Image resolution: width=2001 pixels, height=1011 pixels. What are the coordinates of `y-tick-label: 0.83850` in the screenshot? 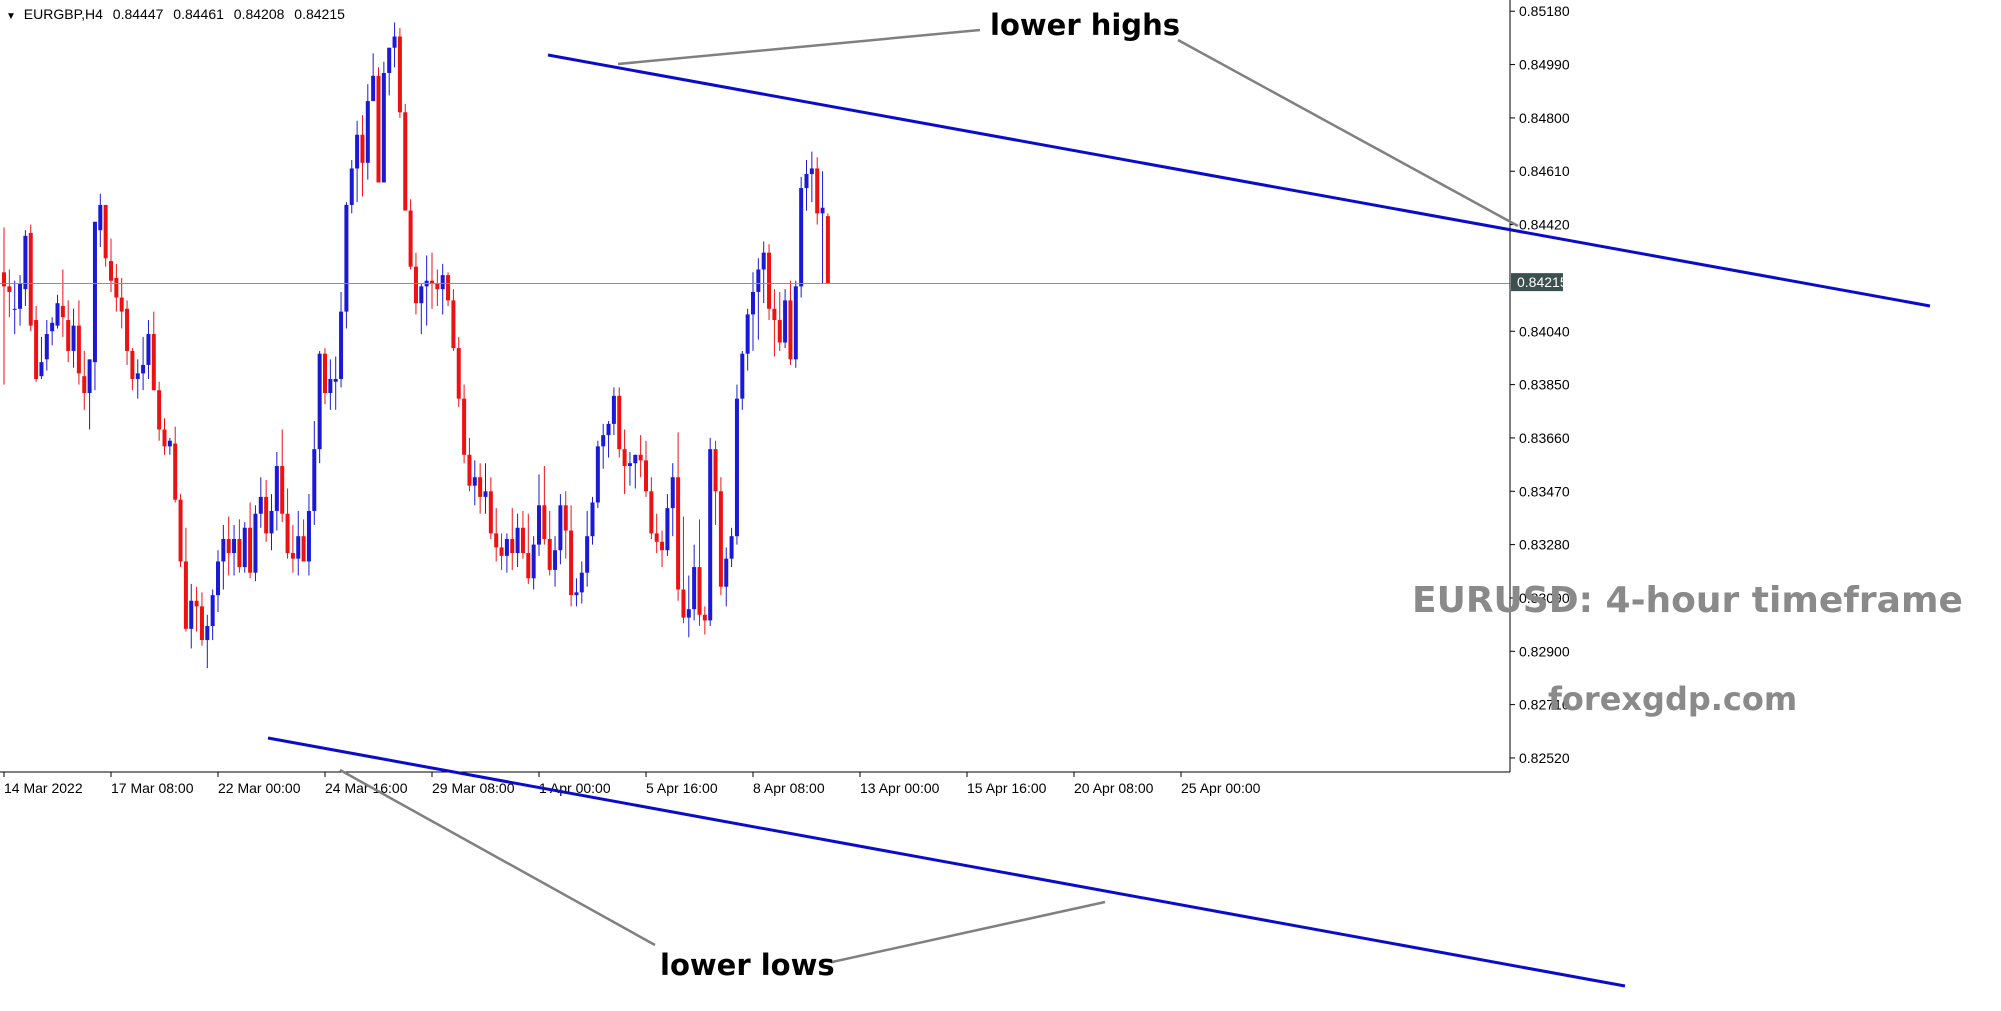 It's located at (1544, 385).